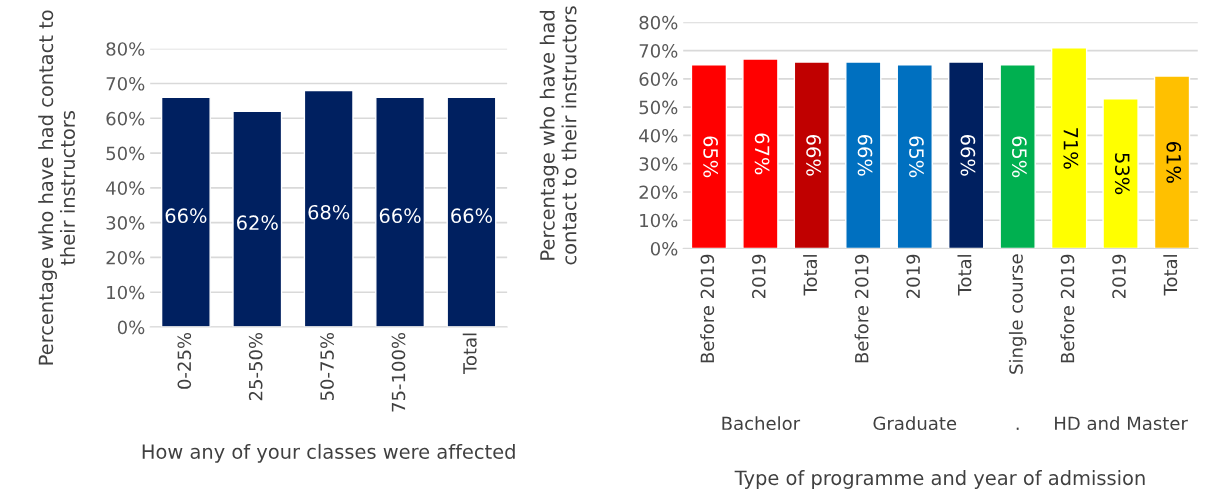 This screenshot has height=497, width=1231. I want to click on x-tick-label: 50-75%, so click(327, 366).